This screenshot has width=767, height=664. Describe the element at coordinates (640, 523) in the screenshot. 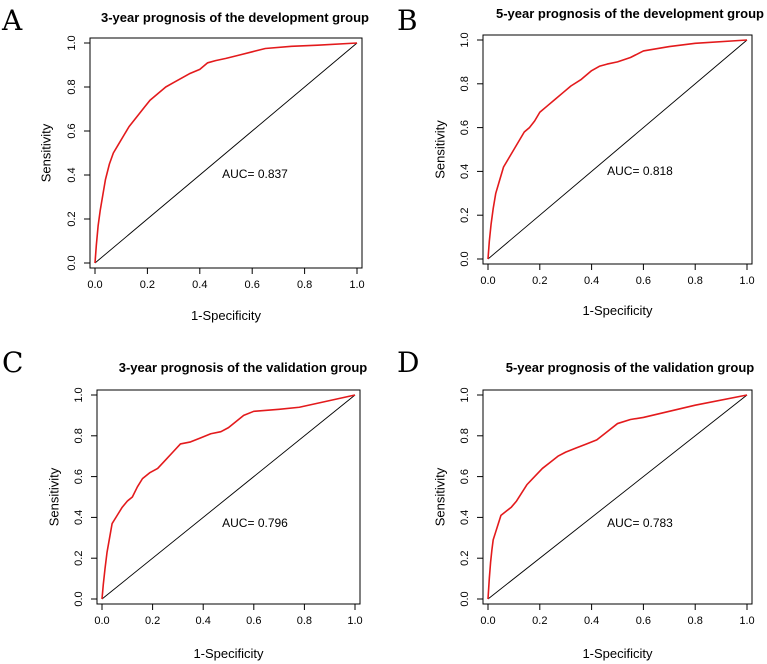

I see `auc-label: AUC= 0.783` at that location.